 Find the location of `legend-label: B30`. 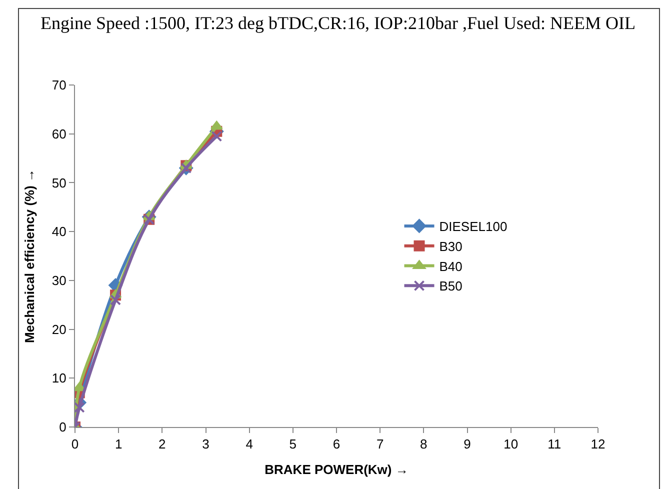

legend-label: B30 is located at coordinates (450, 246).